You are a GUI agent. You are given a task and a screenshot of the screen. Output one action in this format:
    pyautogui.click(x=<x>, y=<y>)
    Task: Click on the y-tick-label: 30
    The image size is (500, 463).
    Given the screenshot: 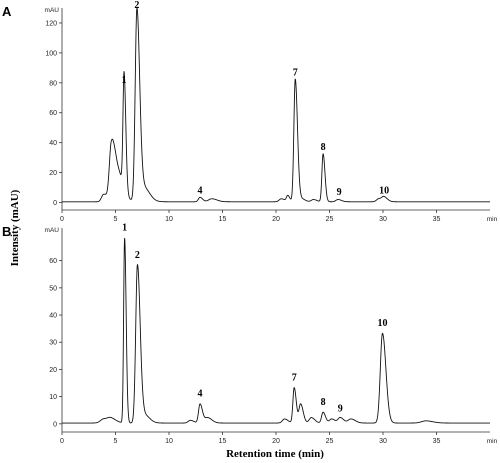 What is the action you would take?
    pyautogui.click(x=53, y=343)
    